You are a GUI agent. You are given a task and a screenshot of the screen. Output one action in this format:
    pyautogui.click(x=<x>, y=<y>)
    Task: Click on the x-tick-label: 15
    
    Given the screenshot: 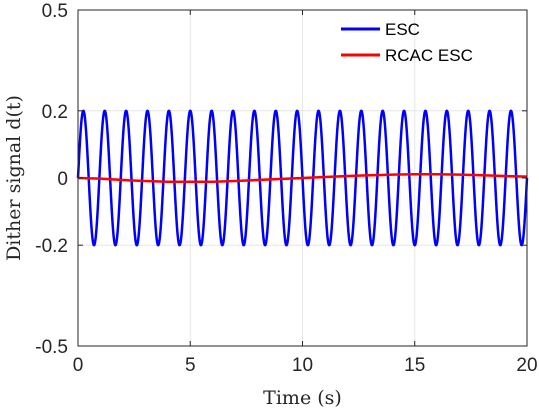 What is the action you would take?
    pyautogui.click(x=414, y=365)
    